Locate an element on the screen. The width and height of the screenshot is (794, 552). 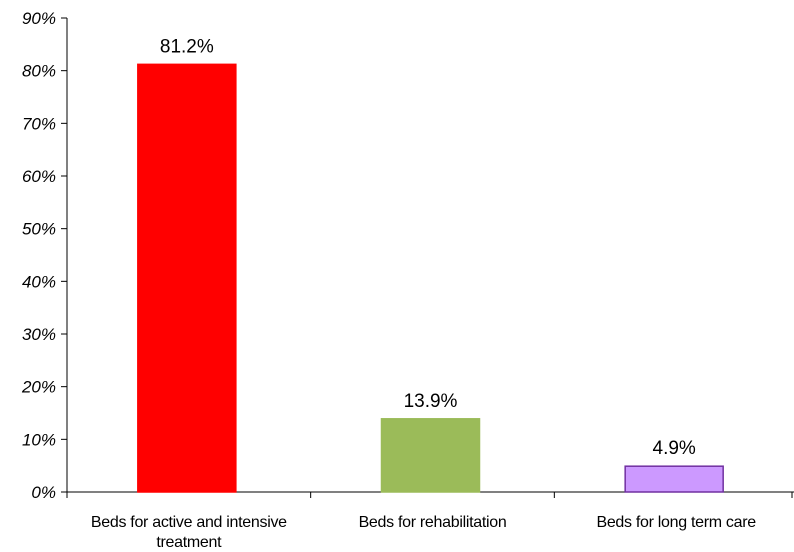
category-label: treatment is located at coordinates (189, 542).